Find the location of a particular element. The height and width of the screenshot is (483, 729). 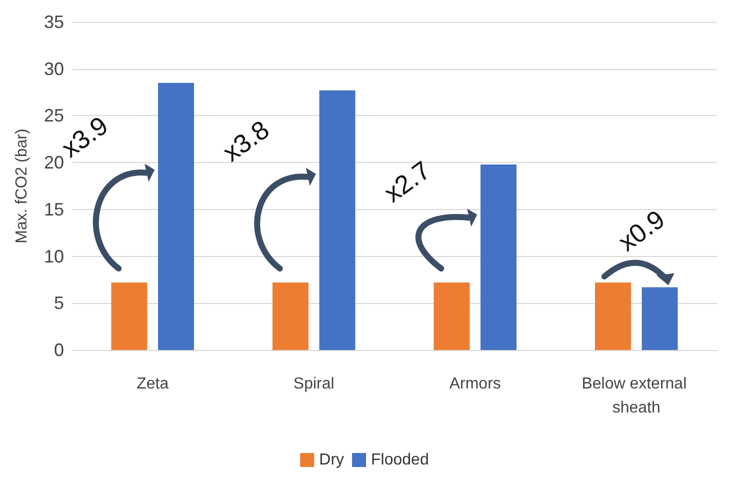

y-tick-label: 10 is located at coordinates (54, 256).